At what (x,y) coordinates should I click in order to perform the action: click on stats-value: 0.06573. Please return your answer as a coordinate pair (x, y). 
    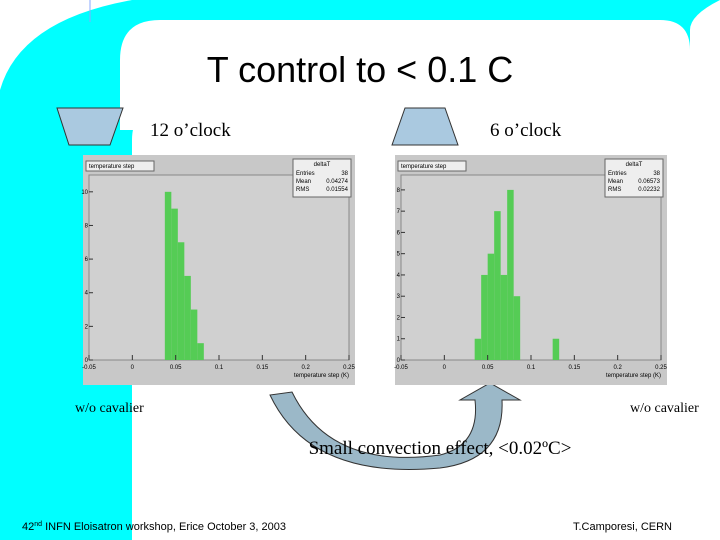
    Looking at the image, I should click on (649, 182).